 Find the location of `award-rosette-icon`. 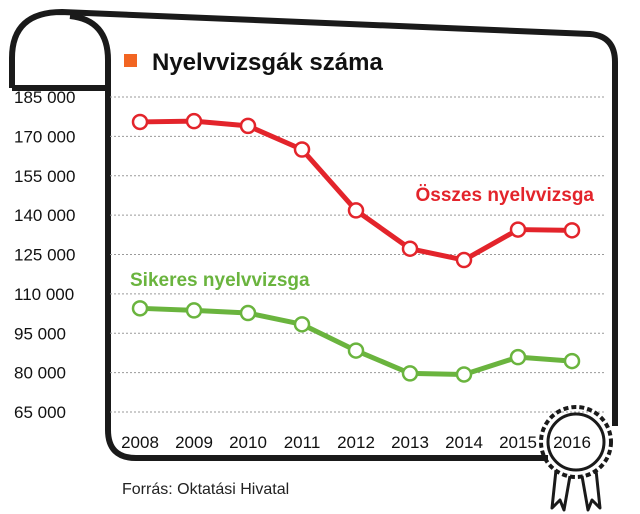

award-rosette-icon is located at coordinates (576, 458).